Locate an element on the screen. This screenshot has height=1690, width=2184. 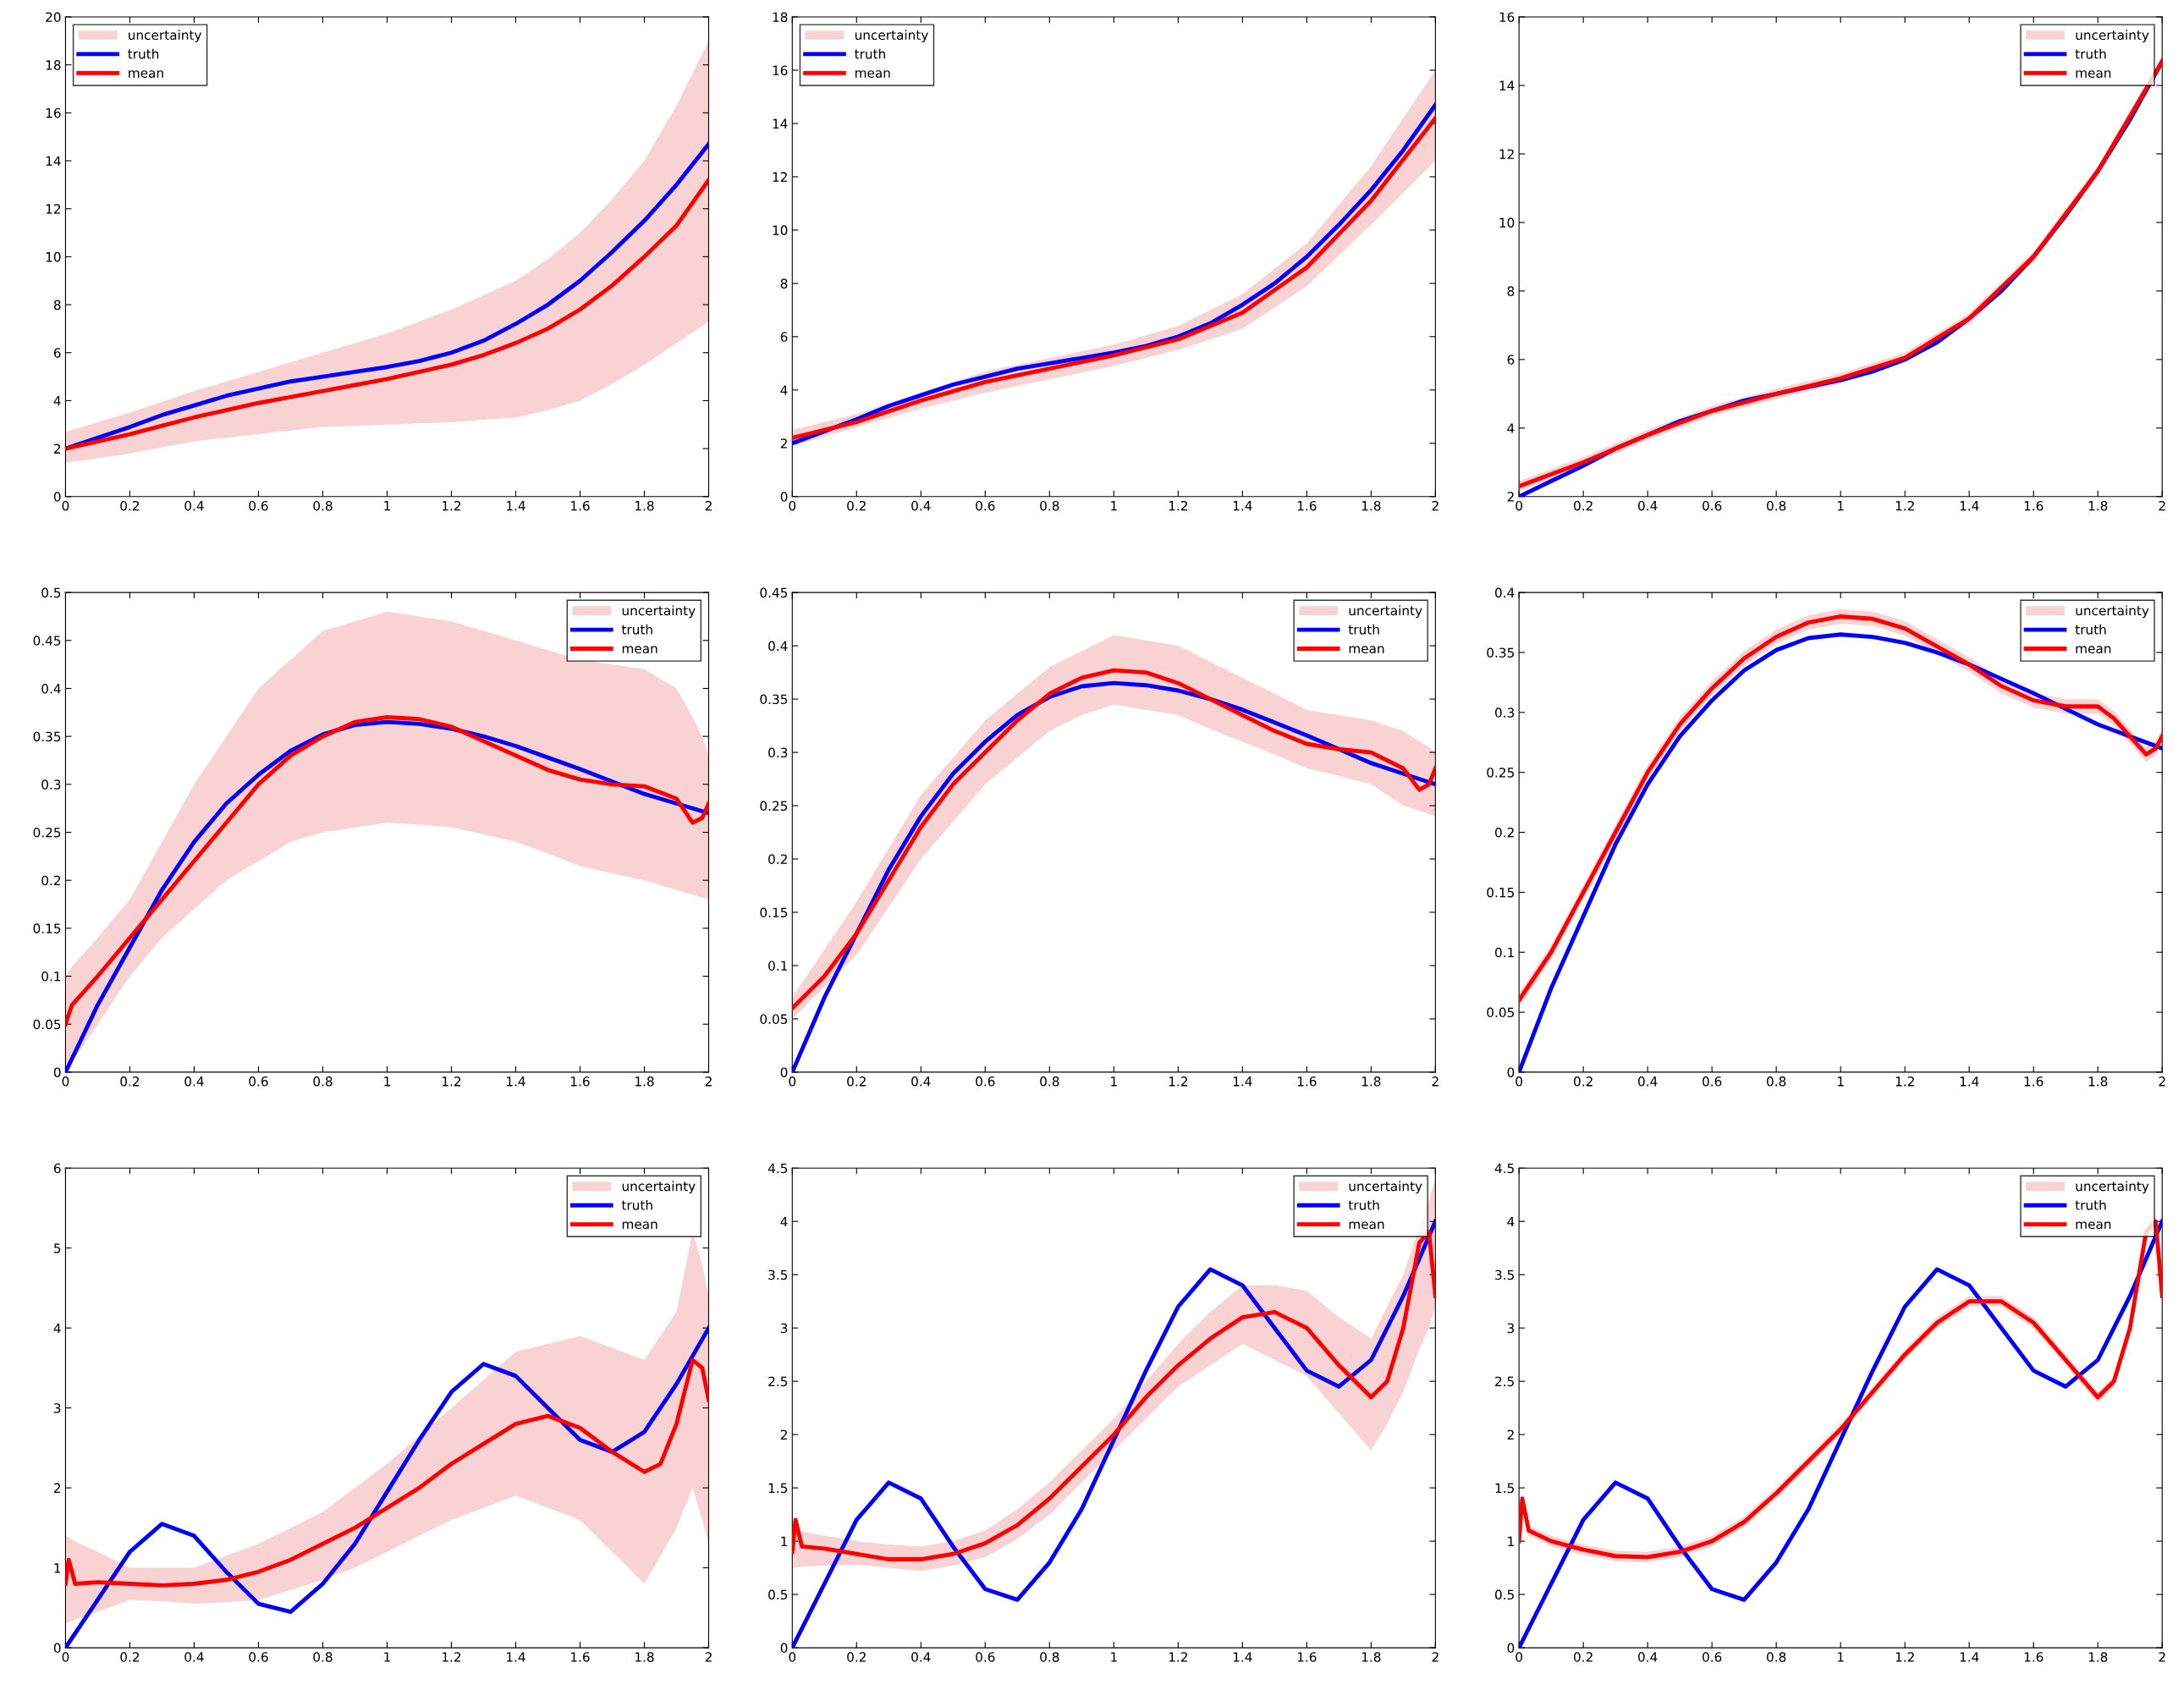
y-tick-label: 16 is located at coordinates (53, 112).